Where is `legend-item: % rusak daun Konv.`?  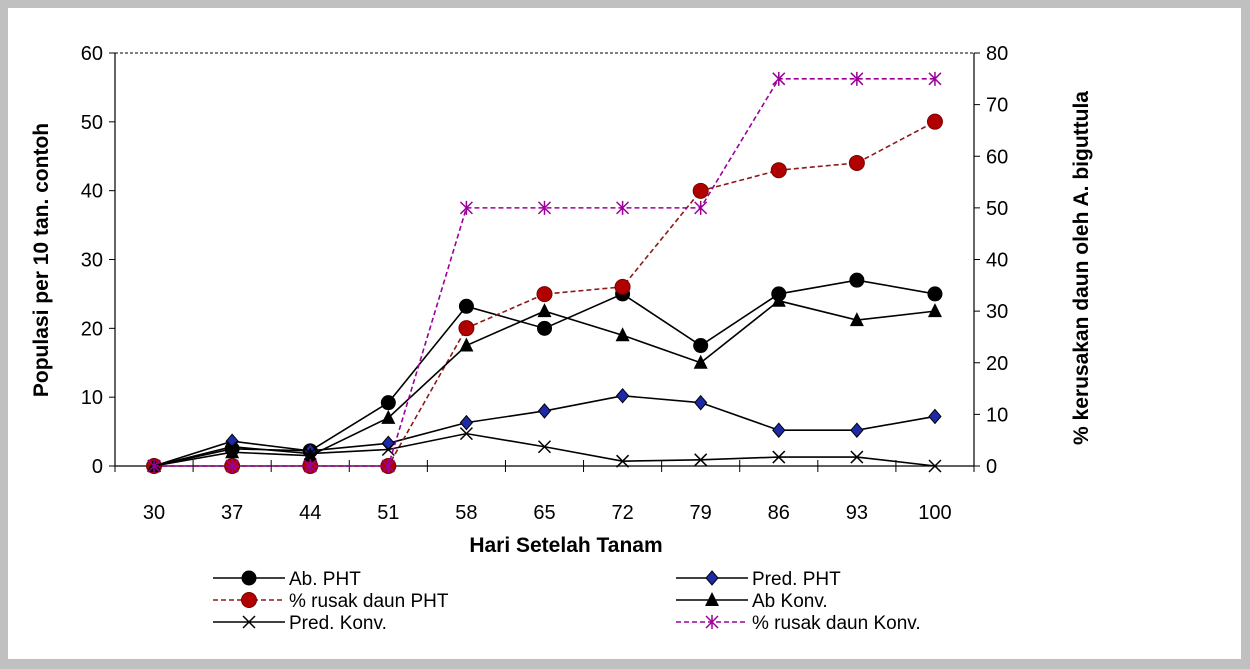
legend-item: % rusak daun Konv. is located at coordinates (798, 623).